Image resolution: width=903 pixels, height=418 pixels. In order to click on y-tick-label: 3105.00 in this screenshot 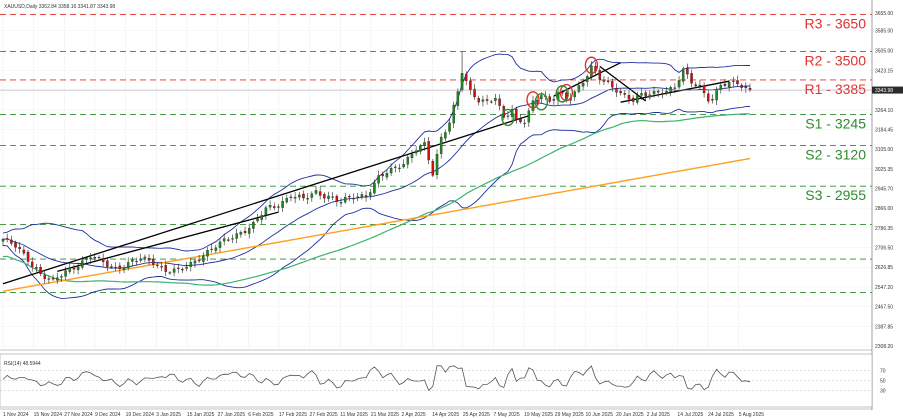, I will do `click(884, 150)`.